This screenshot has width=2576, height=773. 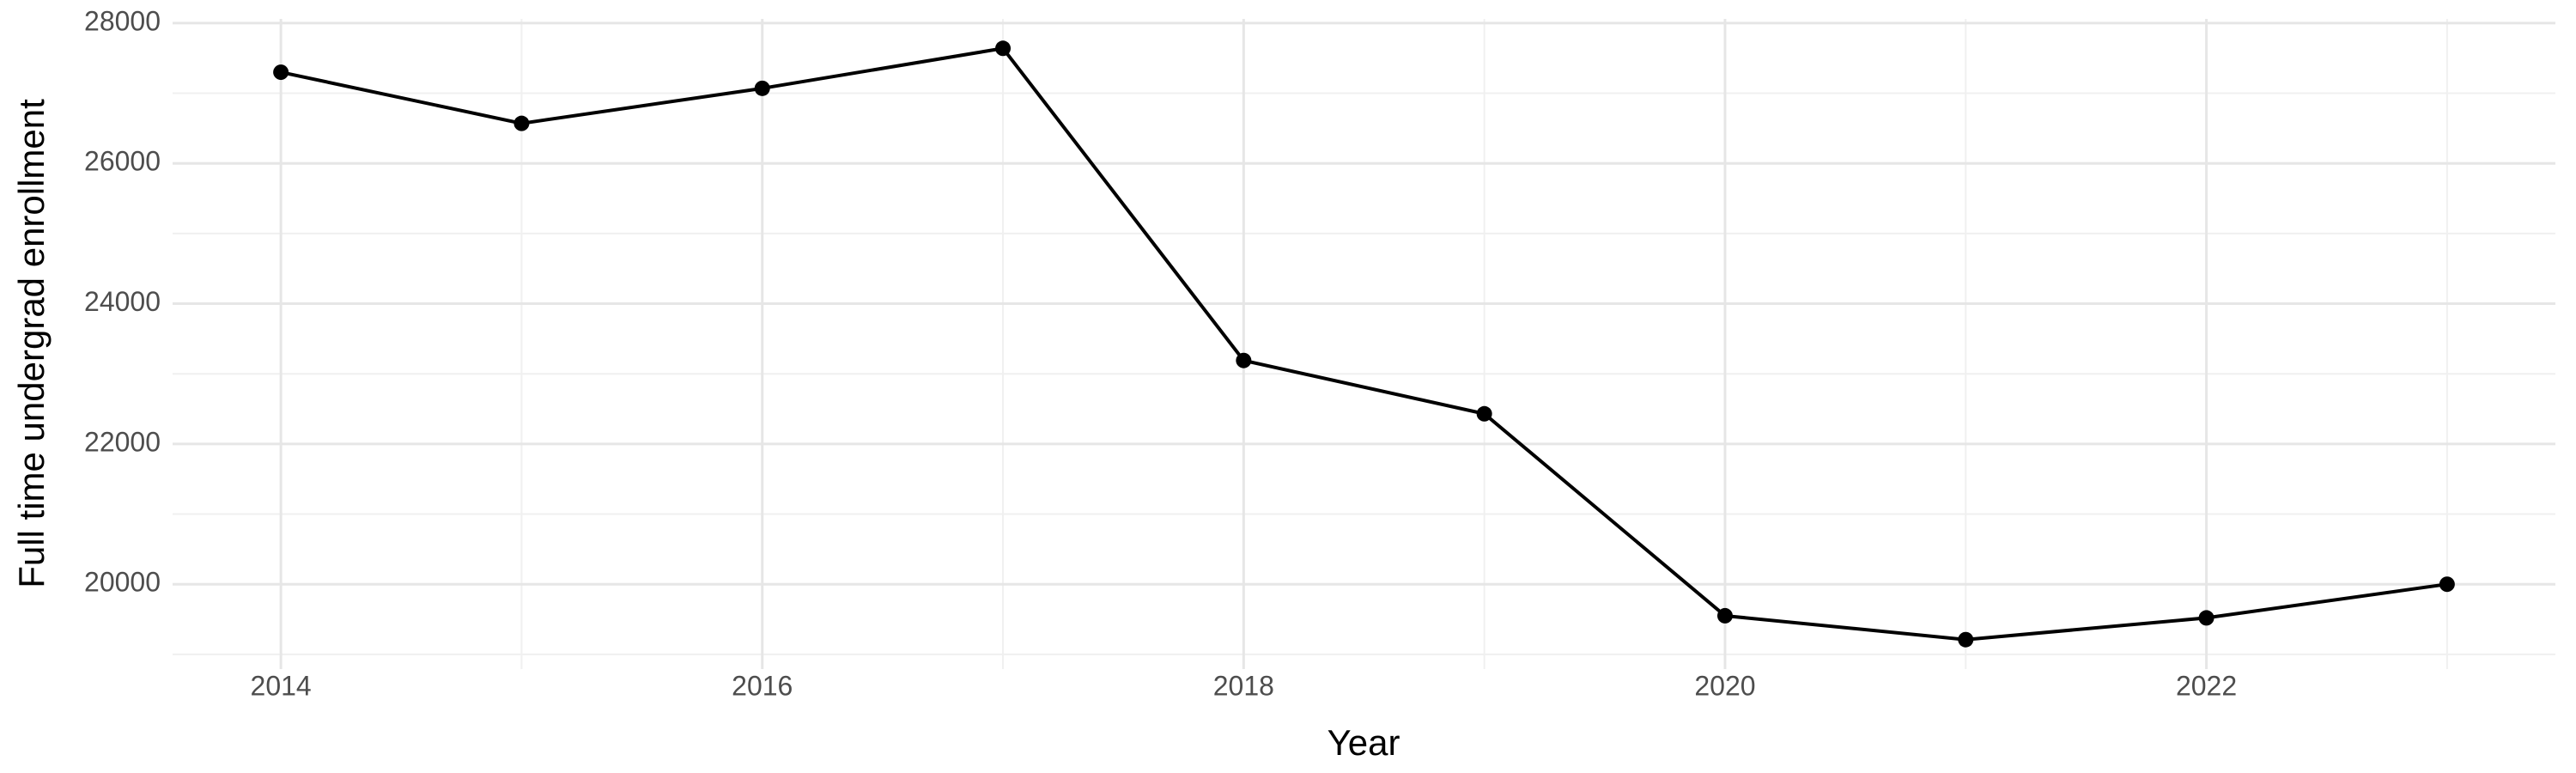 What do you see at coordinates (123, 20) in the screenshot?
I see `y-tick-label: 28000` at bounding box center [123, 20].